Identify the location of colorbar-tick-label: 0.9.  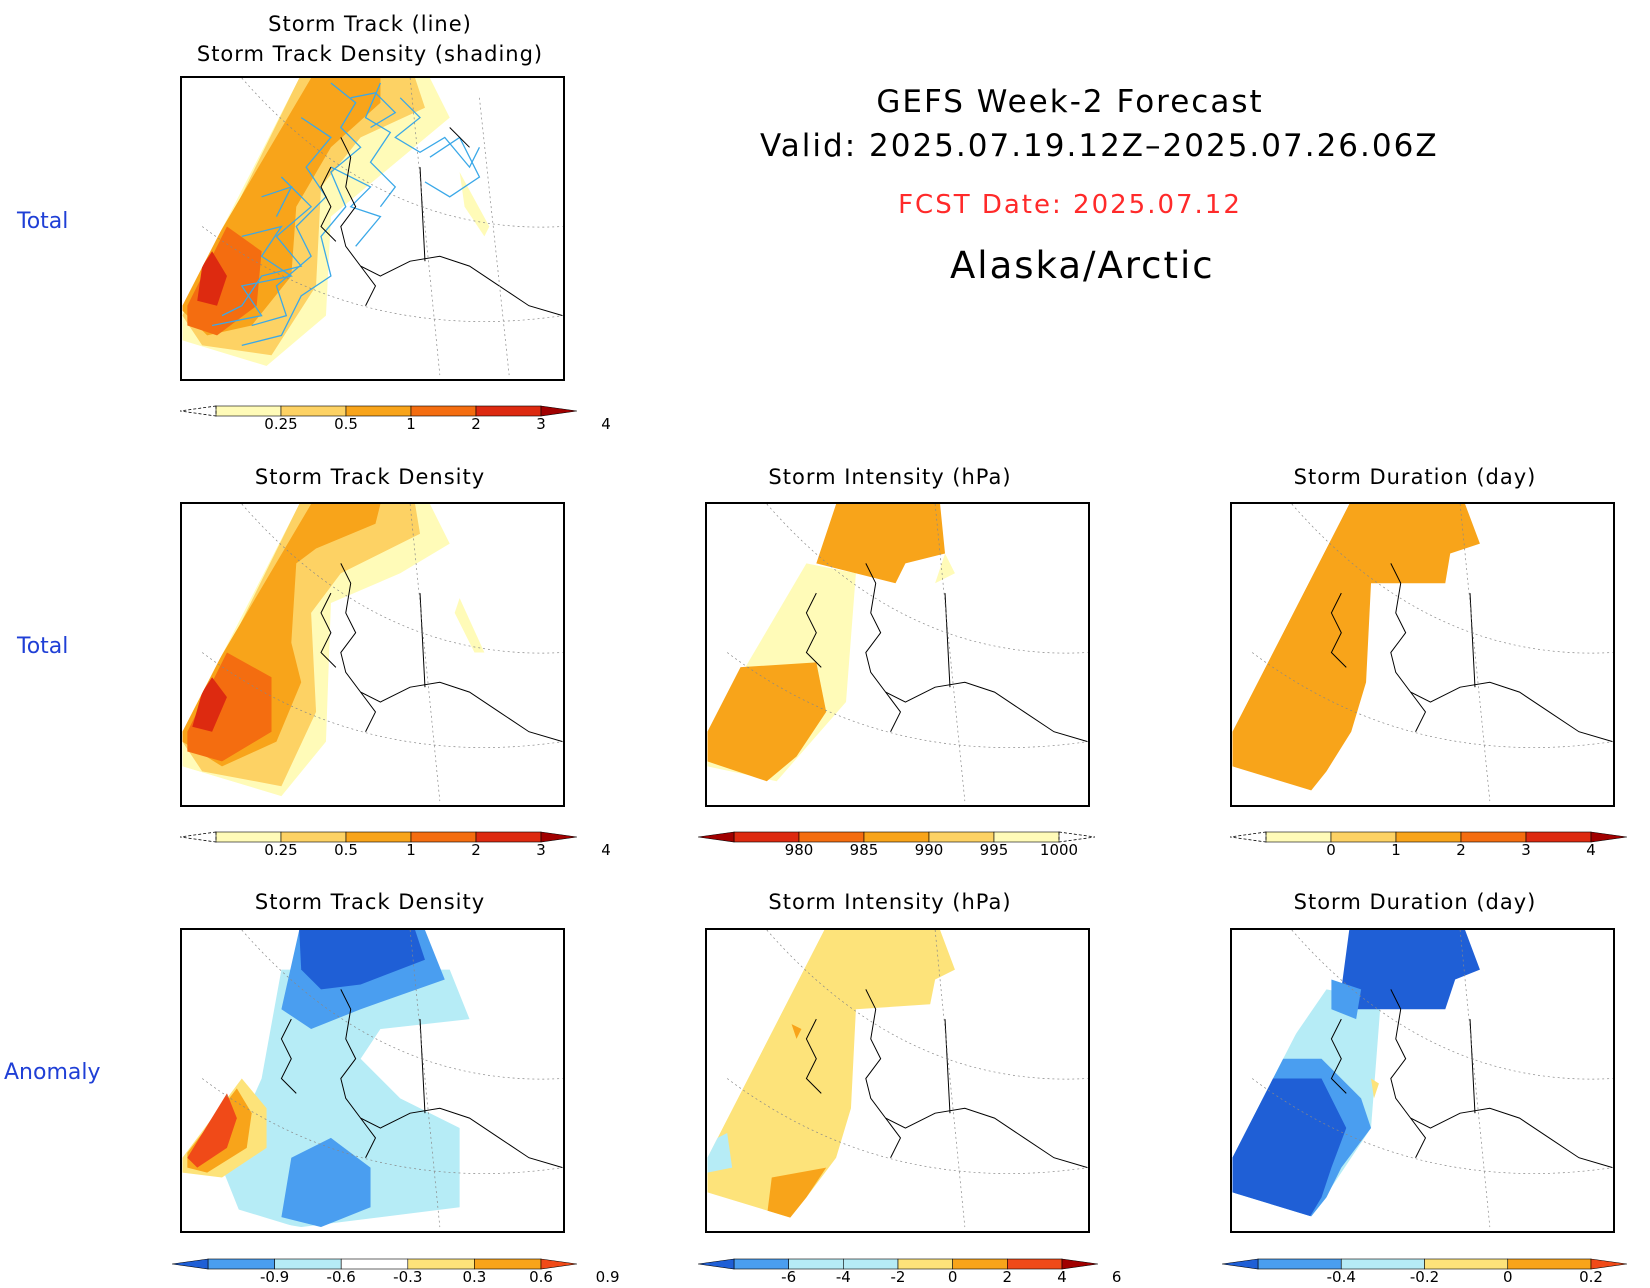
(607, 1277).